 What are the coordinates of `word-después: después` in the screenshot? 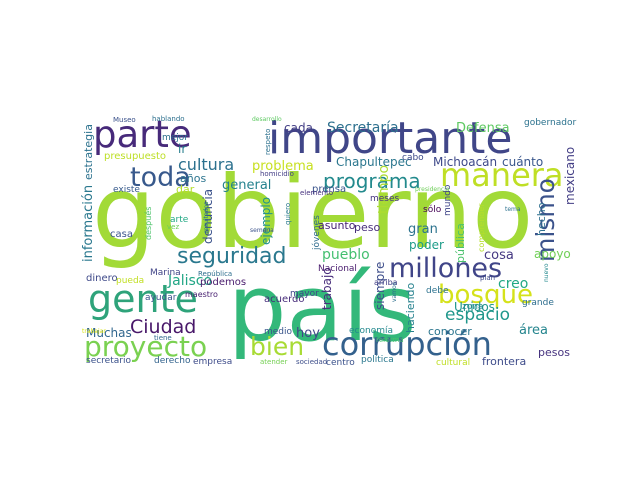 It's located at (148, 223).